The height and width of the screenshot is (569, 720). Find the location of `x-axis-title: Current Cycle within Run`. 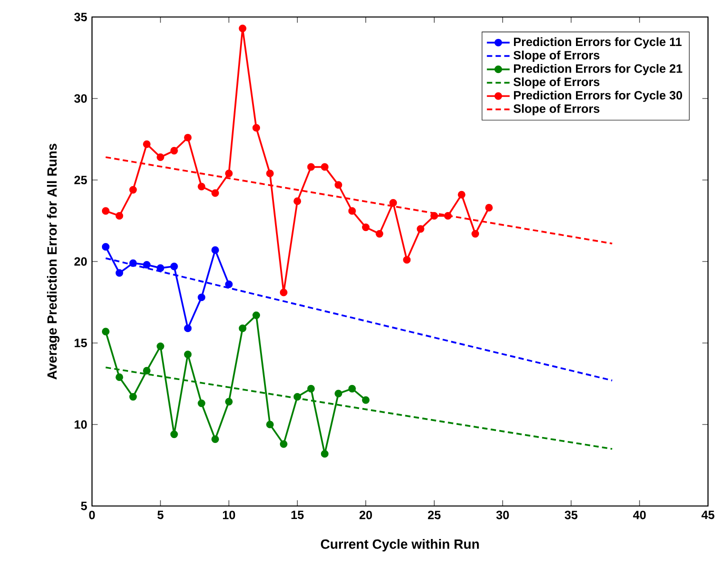

x-axis-title: Current Cycle within Run is located at coordinates (399, 545).